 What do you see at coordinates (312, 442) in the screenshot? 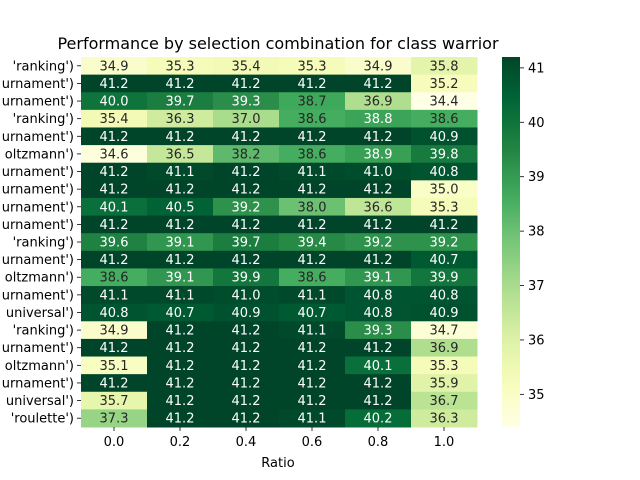
I see `x-tick-label: 0.6` at bounding box center [312, 442].